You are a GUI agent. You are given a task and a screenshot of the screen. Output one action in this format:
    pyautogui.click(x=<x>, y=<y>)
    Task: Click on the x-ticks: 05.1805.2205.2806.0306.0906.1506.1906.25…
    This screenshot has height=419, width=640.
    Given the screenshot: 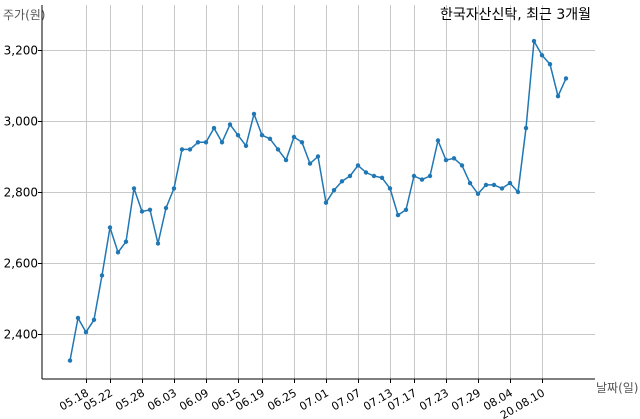 What is the action you would take?
    pyautogui.click(x=302, y=399)
    